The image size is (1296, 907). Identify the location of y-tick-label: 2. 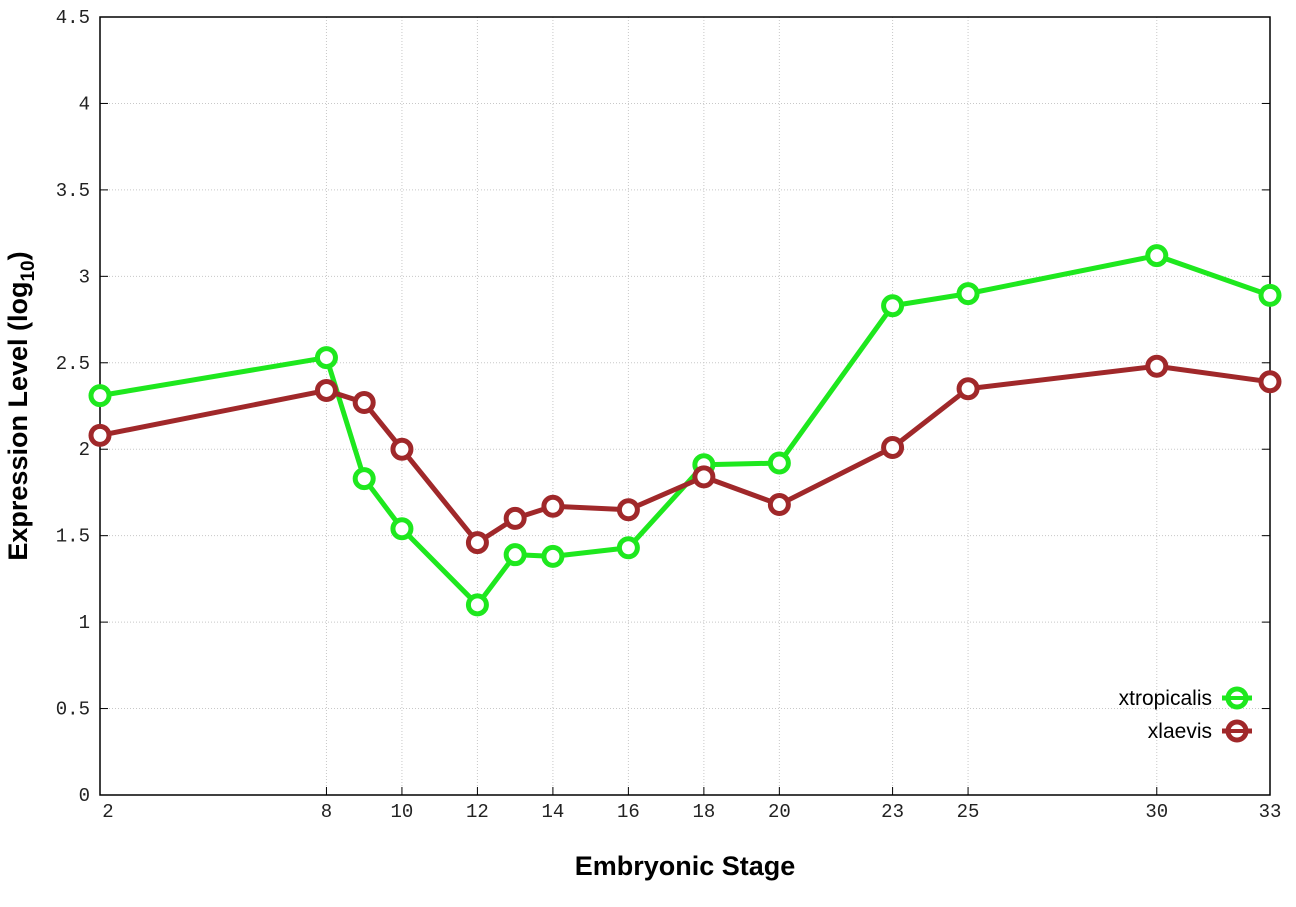
(84, 450).